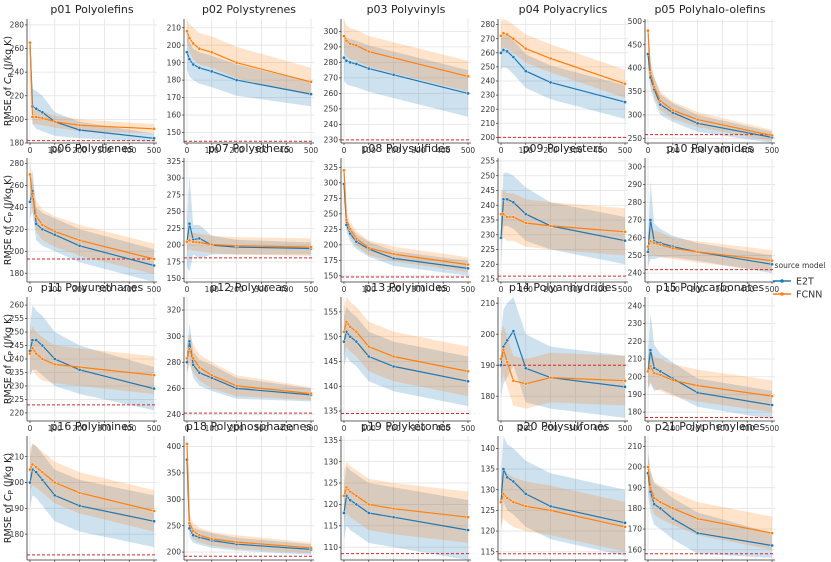 This screenshot has height=562, width=831. What do you see at coordinates (405, 148) in the screenshot?
I see `panel-title: p08 Polysulfides` at bounding box center [405, 148].